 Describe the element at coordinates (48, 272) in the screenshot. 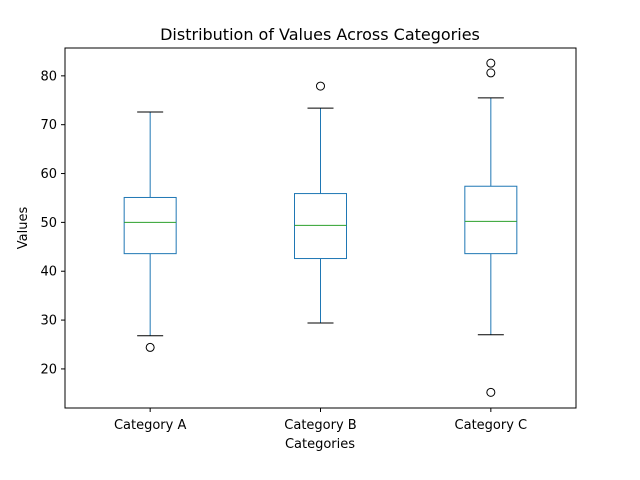

I see `y-tick-label: 40` at that location.